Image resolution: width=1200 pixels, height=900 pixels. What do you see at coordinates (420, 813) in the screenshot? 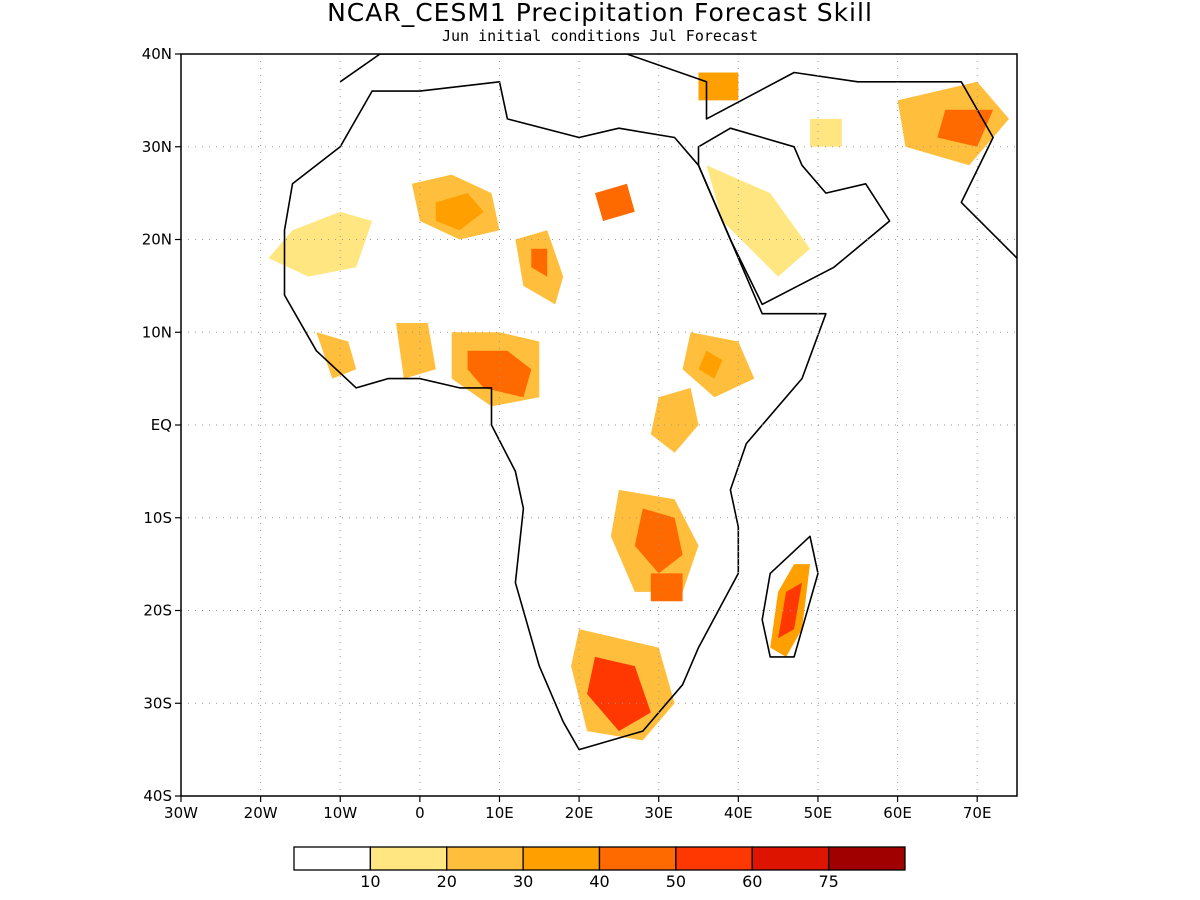
I see `lon-tick-label: 0` at bounding box center [420, 813].